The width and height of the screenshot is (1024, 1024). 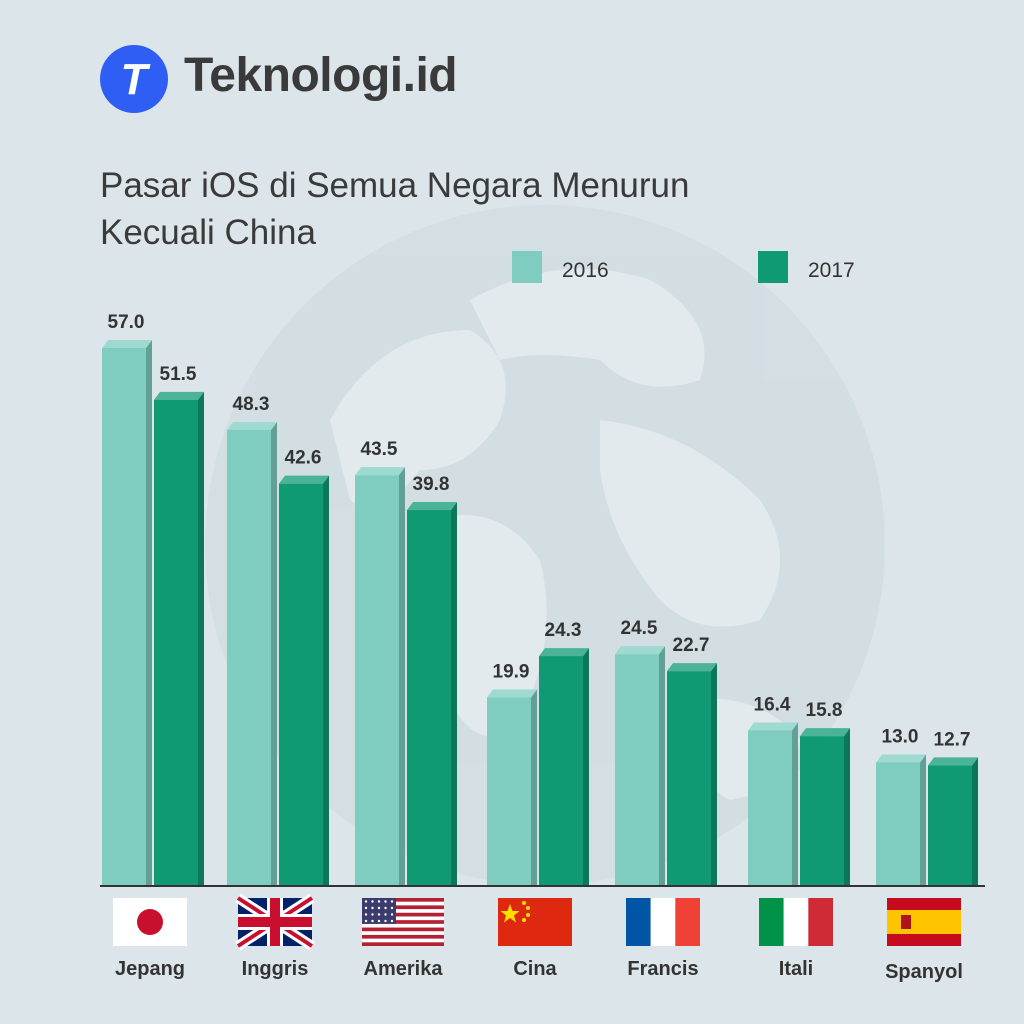 I want to click on bar-top-inggris-2017, so click(x=304, y=479).